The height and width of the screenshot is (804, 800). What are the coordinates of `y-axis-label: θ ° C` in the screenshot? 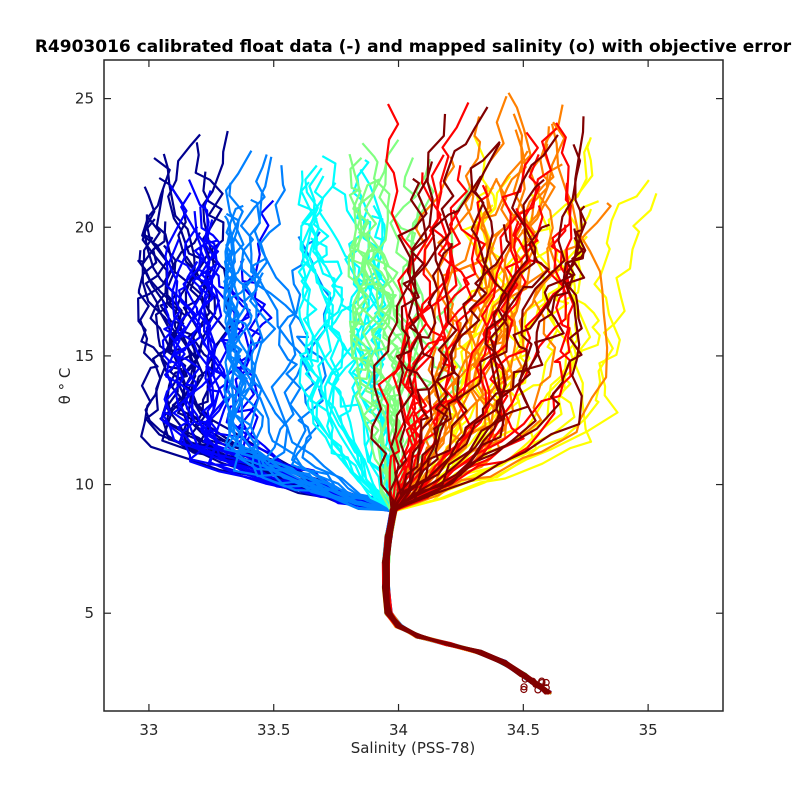 It's located at (65, 386).